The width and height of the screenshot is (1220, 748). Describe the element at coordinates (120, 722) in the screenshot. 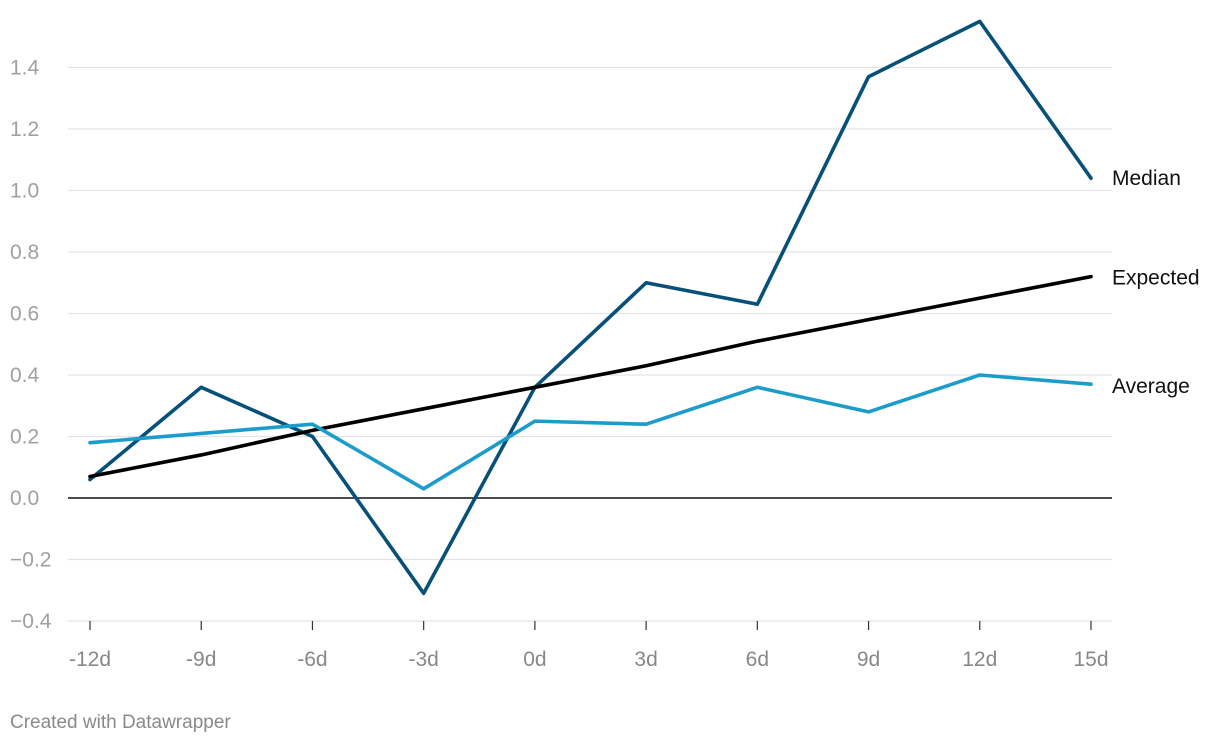

I see `credit-text: Created with Datawrapper` at that location.